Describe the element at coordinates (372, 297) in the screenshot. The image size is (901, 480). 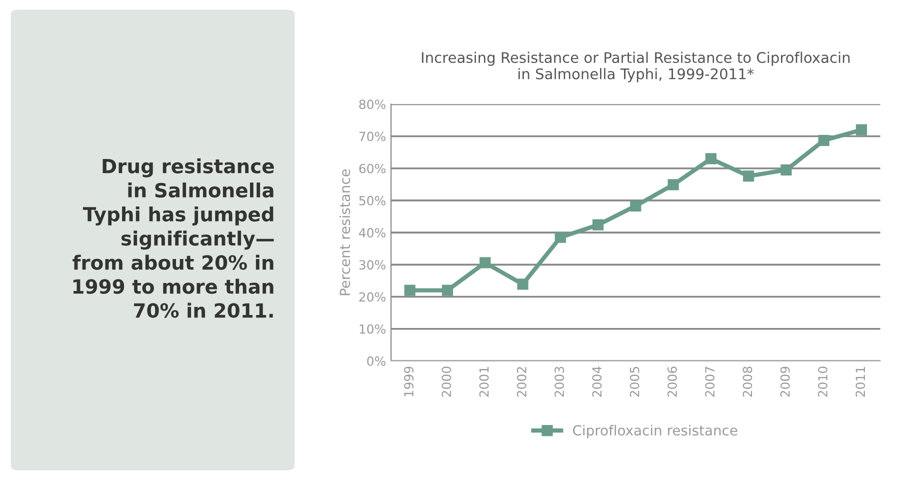
I see `y-tick-label: 20%` at that location.